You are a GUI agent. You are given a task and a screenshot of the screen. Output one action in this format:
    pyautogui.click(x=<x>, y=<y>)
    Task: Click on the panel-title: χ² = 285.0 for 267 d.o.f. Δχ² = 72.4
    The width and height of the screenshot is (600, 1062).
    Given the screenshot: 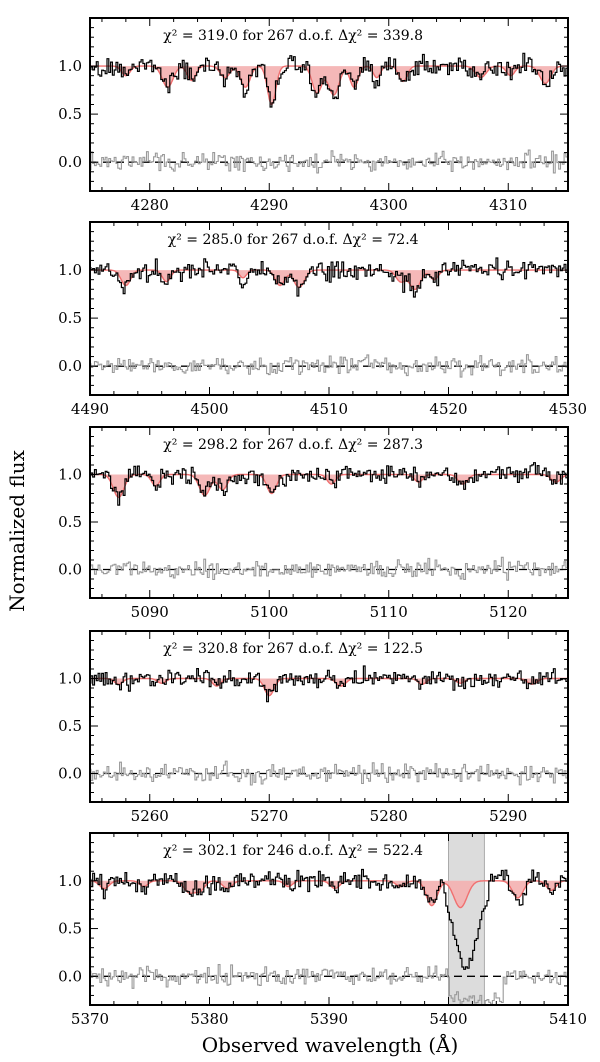 What is the action you would take?
    pyautogui.click(x=293, y=240)
    